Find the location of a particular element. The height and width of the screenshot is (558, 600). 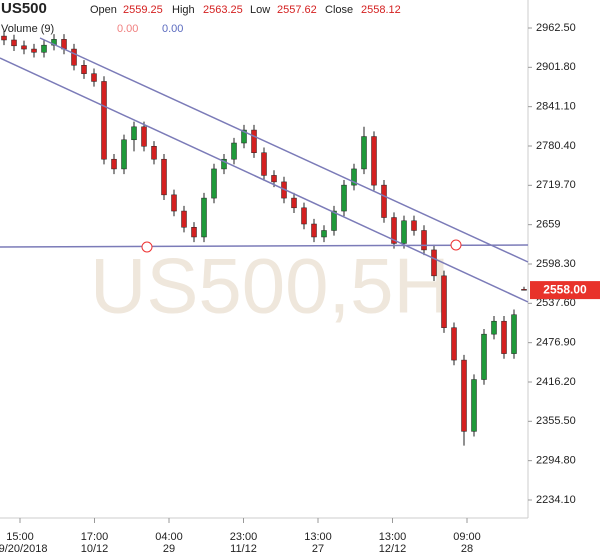

y-tick-label: 2719.70 is located at coordinates (556, 185).